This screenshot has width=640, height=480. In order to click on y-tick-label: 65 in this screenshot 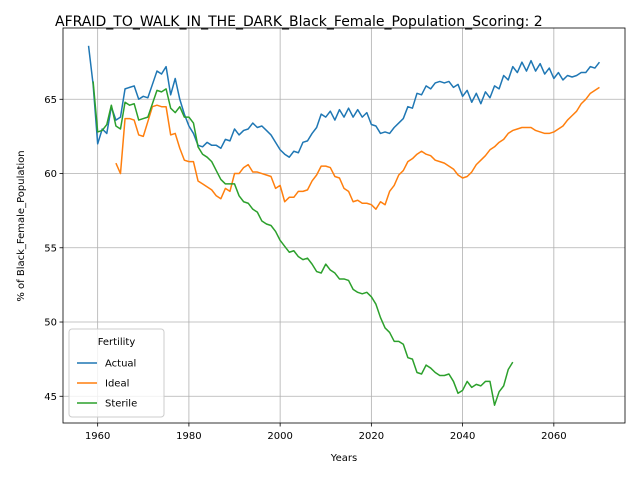, I will do `click(50, 100)`.